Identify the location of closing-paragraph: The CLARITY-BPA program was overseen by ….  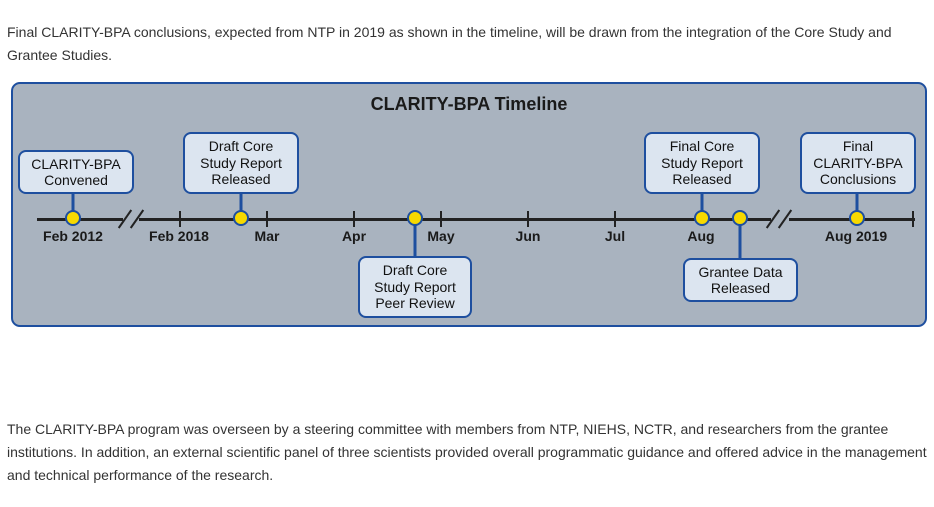
(467, 452).